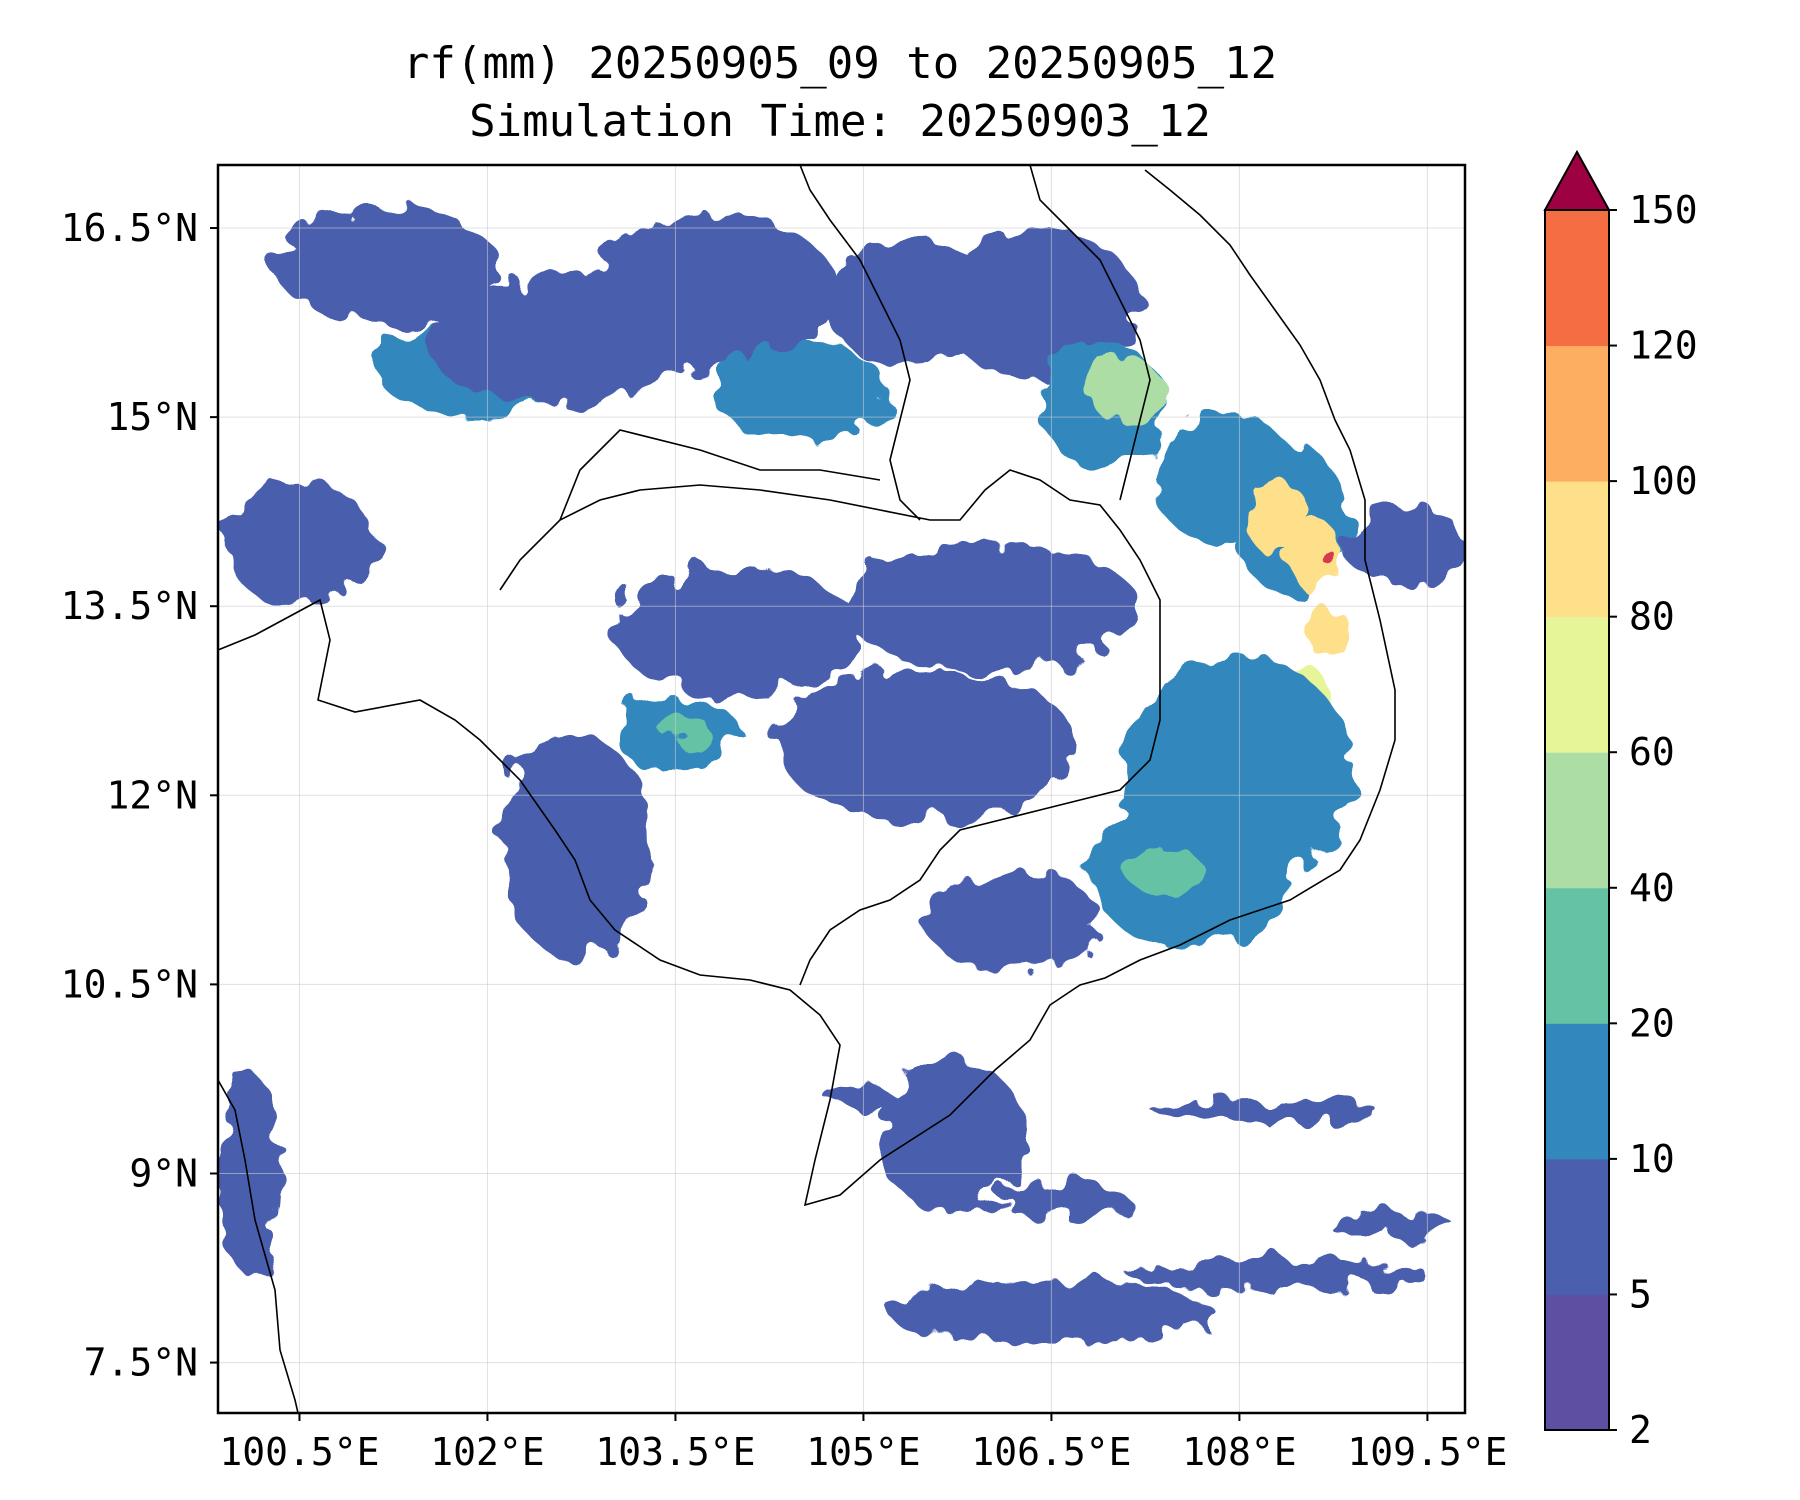  I want to click on lat-tick-label: 7.5°N, so click(141, 1363).